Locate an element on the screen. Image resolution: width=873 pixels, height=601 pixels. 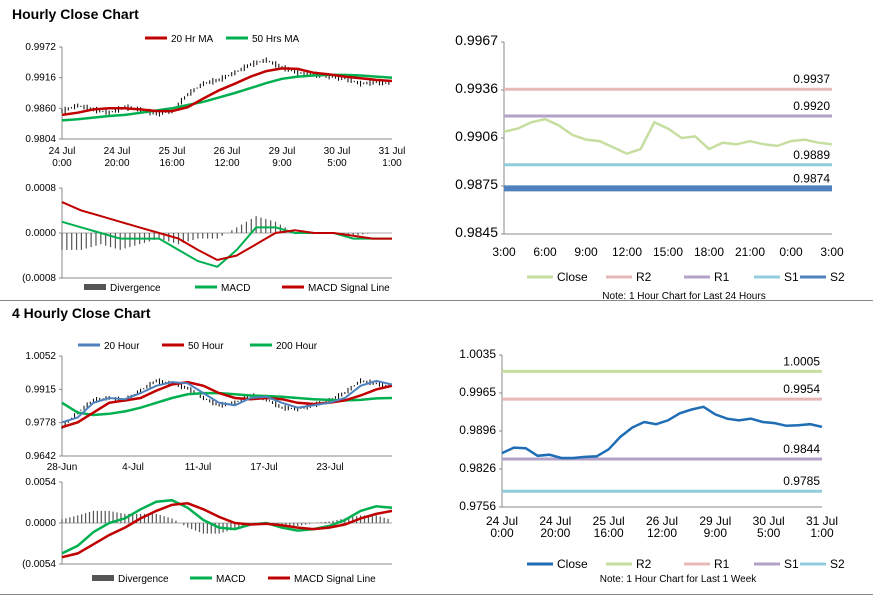
hourly-price-y-tick-label: 0.9972 is located at coordinates (40, 47).